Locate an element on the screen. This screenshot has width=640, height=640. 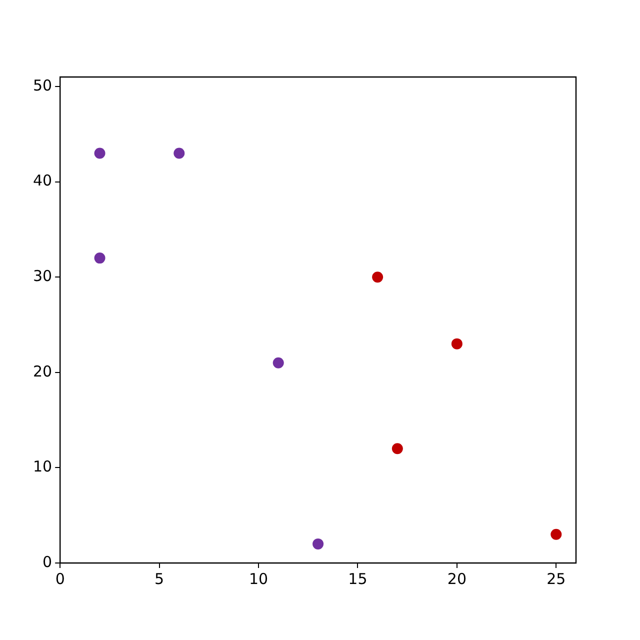
x-tick-label: 15 is located at coordinates (358, 579).